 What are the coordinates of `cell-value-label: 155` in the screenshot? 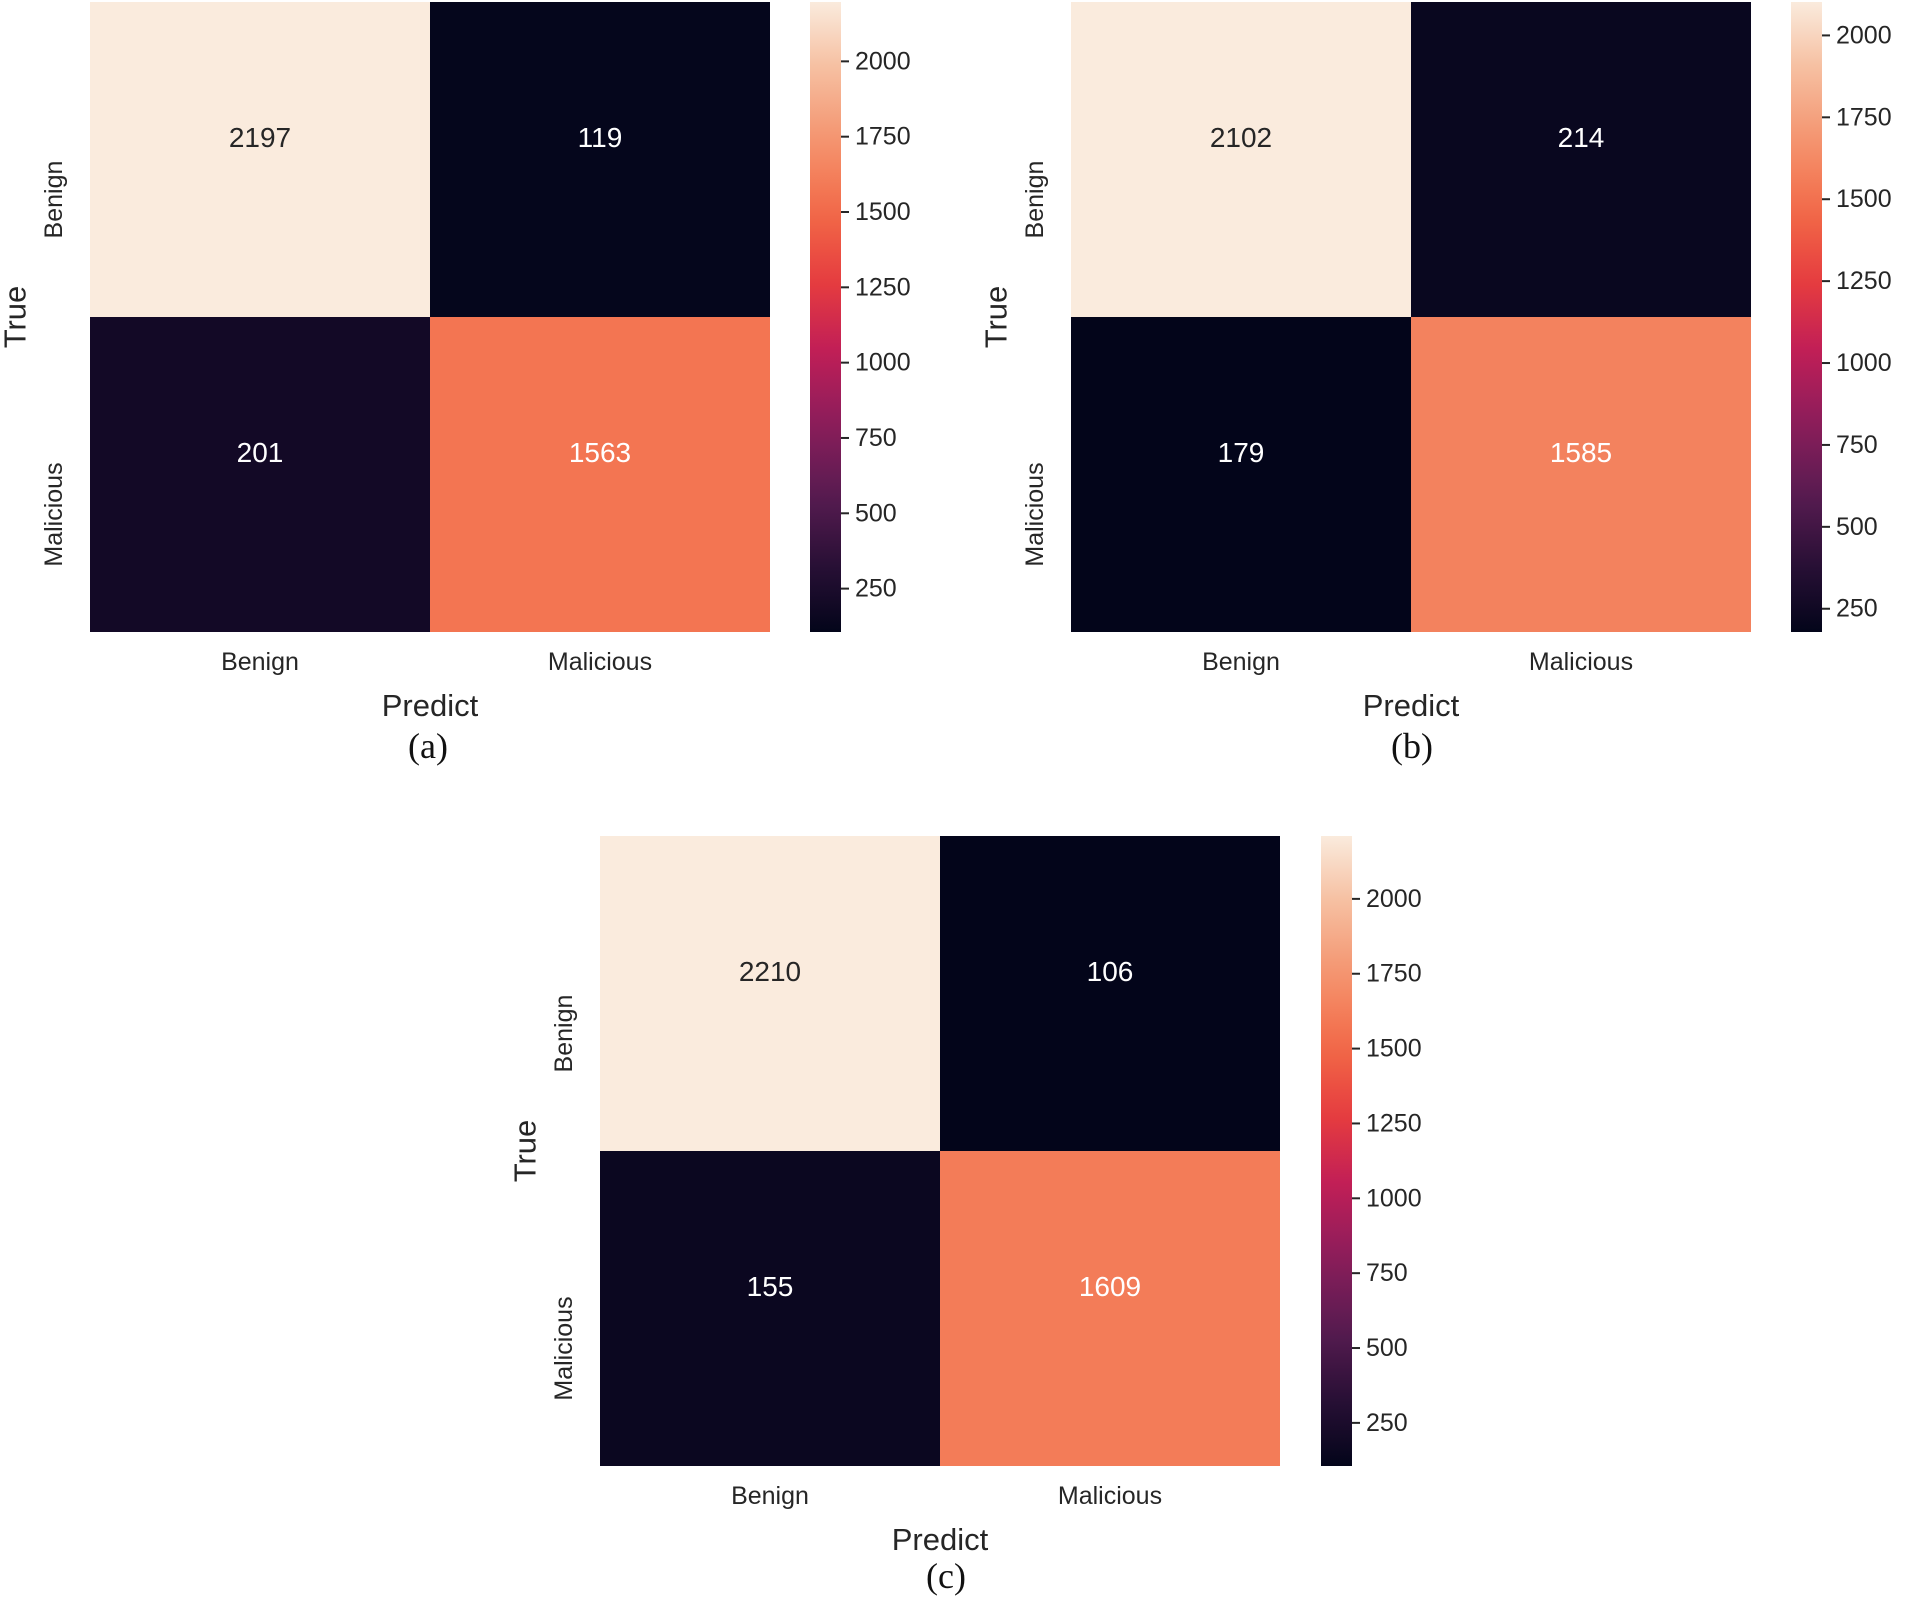 It's located at (770, 1286).